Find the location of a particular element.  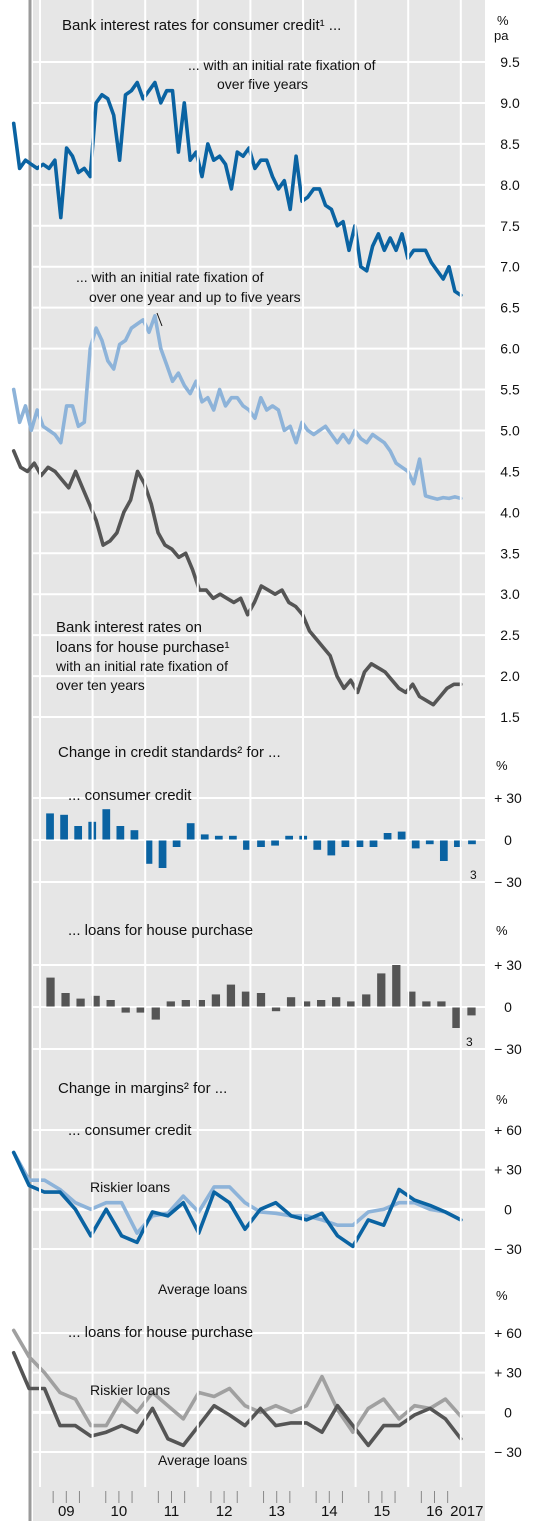

margins-consumer-panel: + 60 + 30 0 − 30 is located at coordinates (266, 1189).